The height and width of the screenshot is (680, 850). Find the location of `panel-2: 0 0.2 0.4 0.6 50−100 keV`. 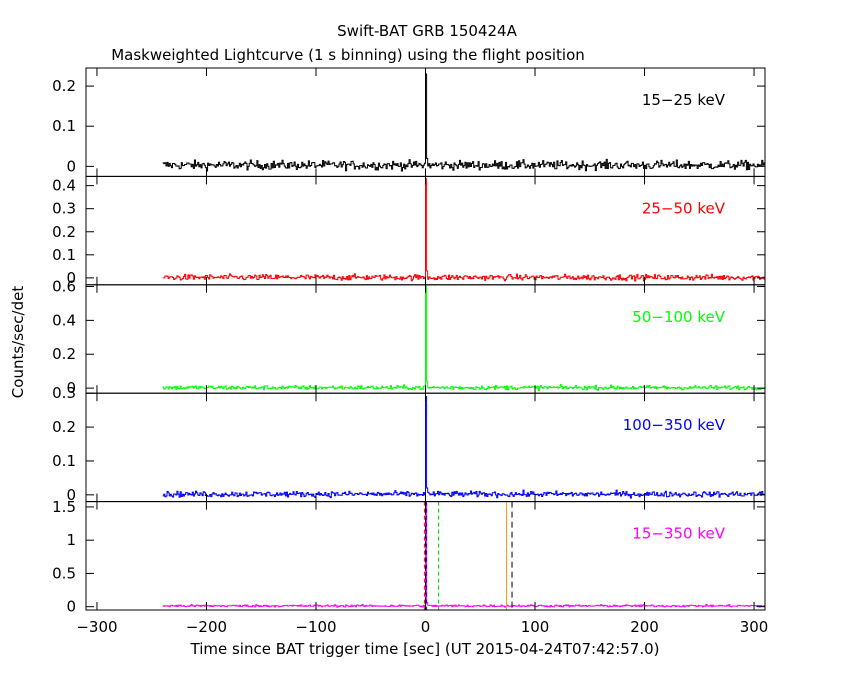

panel-2: 0 0.2 0.4 0.6 50−100 keV is located at coordinates (409, 337).